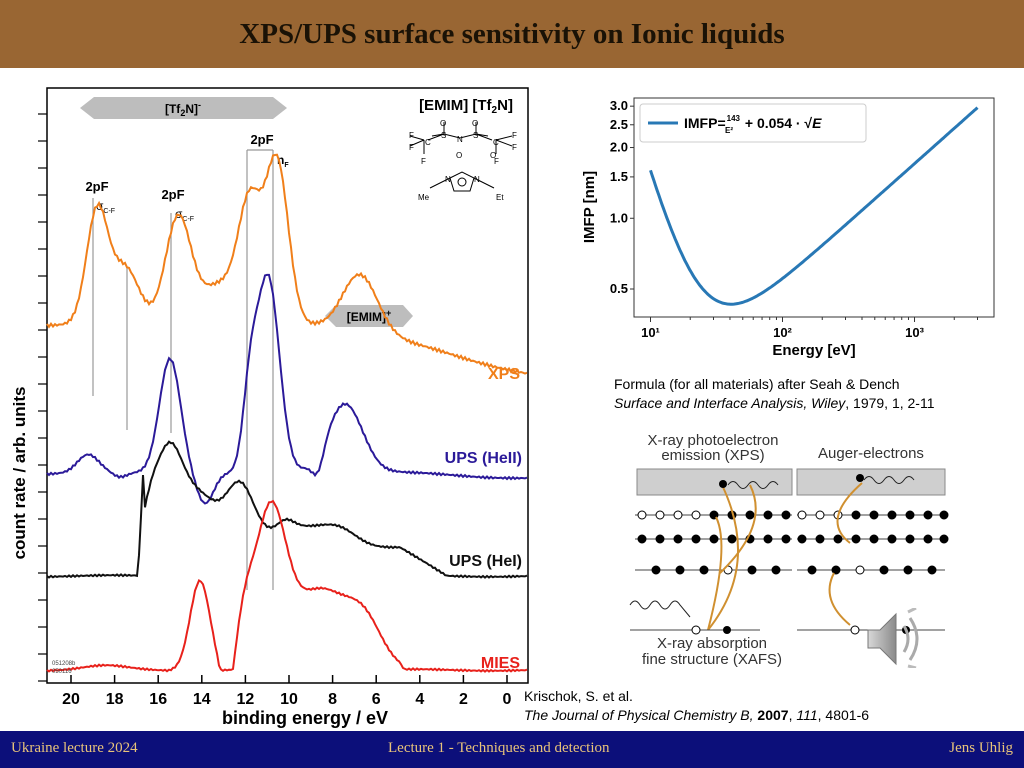 This screenshot has height=768, width=1024. Describe the element at coordinates (287, 509) in the screenshot. I see `ups-hei-curve` at that location.